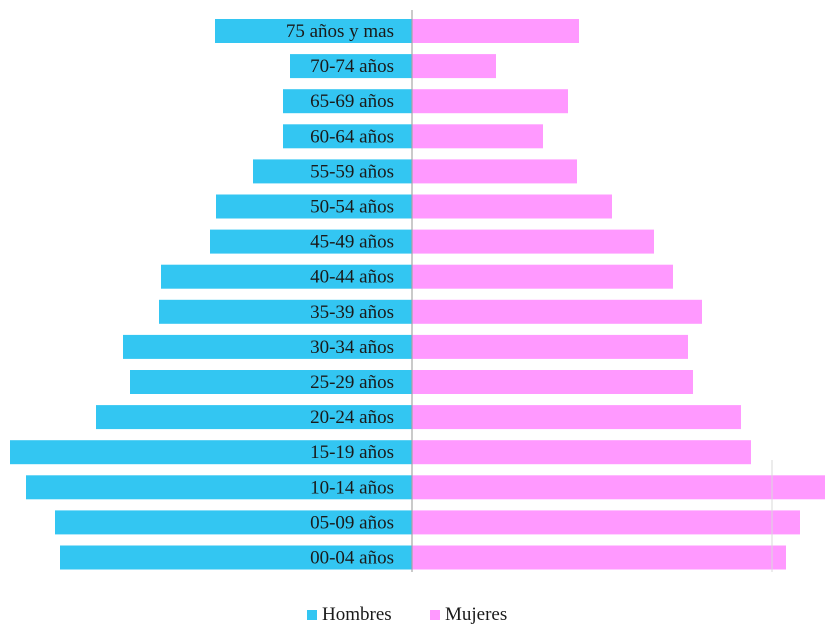 The width and height of the screenshot is (826, 635). I want to click on category-label: 20-24 años, so click(352, 417).